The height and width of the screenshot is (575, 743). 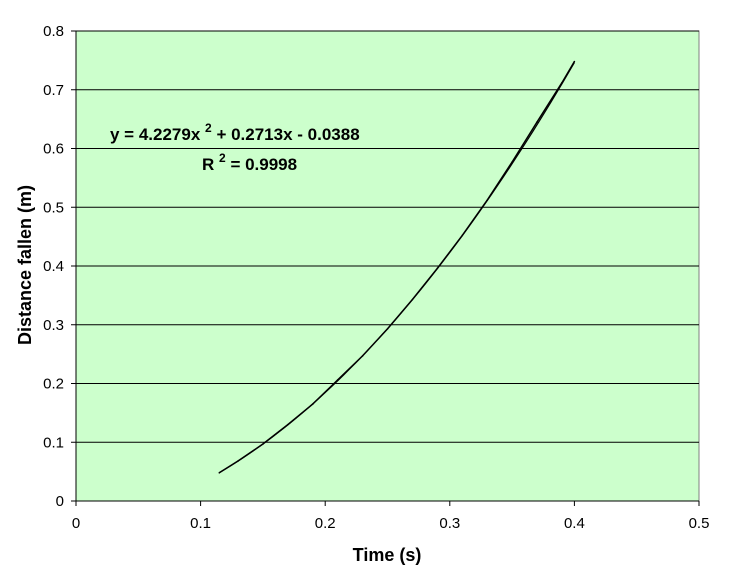 I want to click on x-tick-label: 0, so click(x=76, y=523).